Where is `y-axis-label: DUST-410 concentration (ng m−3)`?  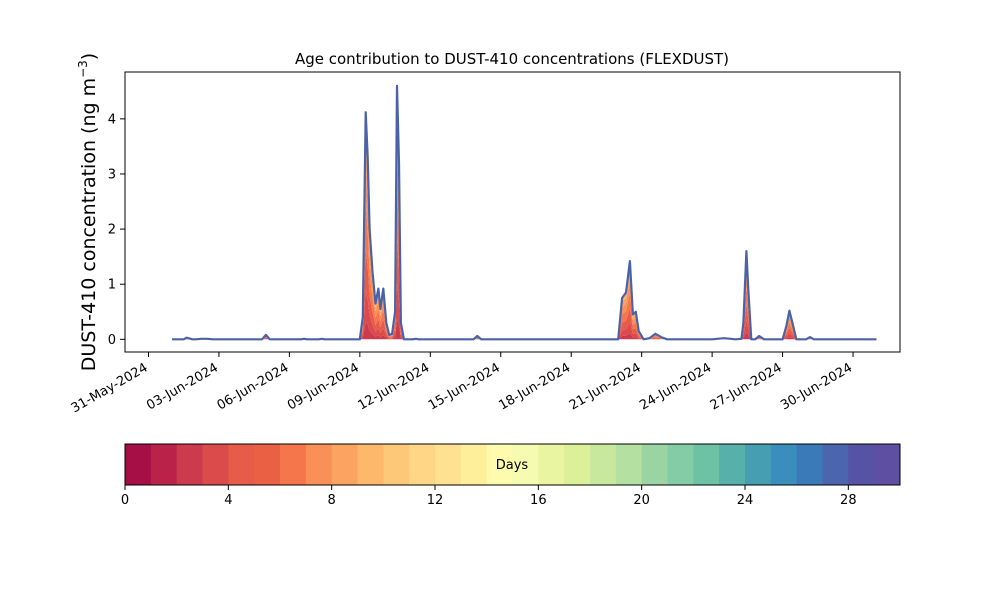
y-axis-label: DUST-410 concentration (ng m−3) is located at coordinates (88, 212).